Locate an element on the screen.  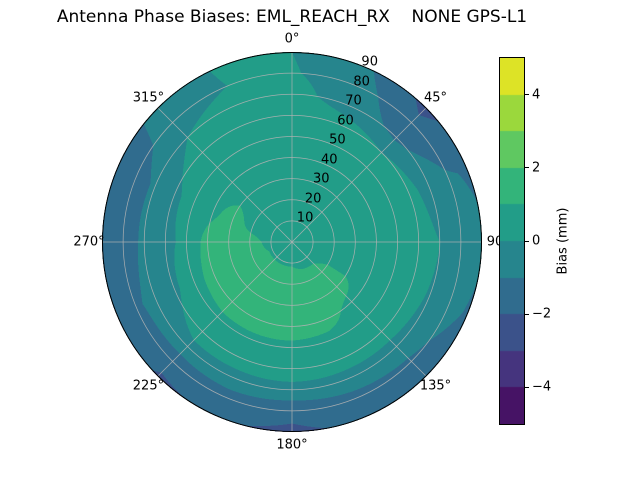
angle-tick-label: 315° is located at coordinates (148, 98).